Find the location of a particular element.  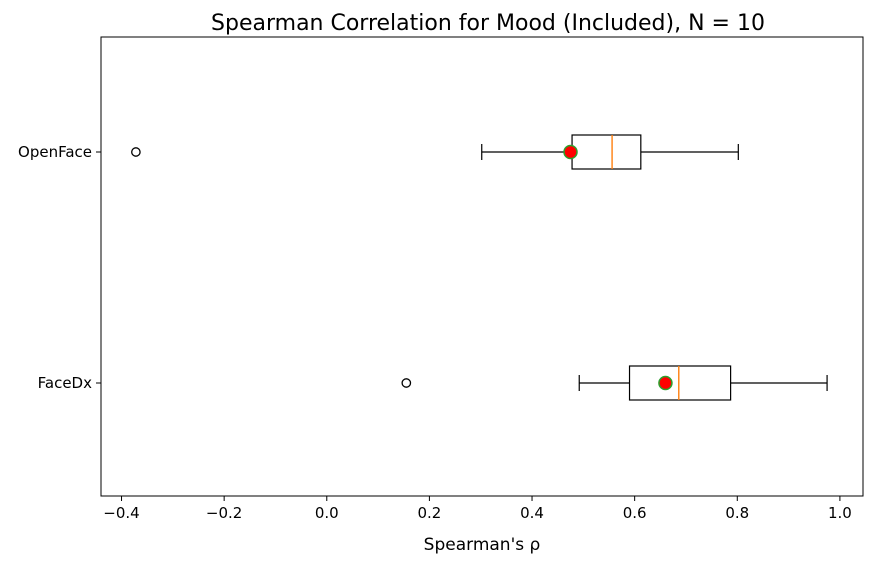

x-tick-label: 0.6 is located at coordinates (635, 513).